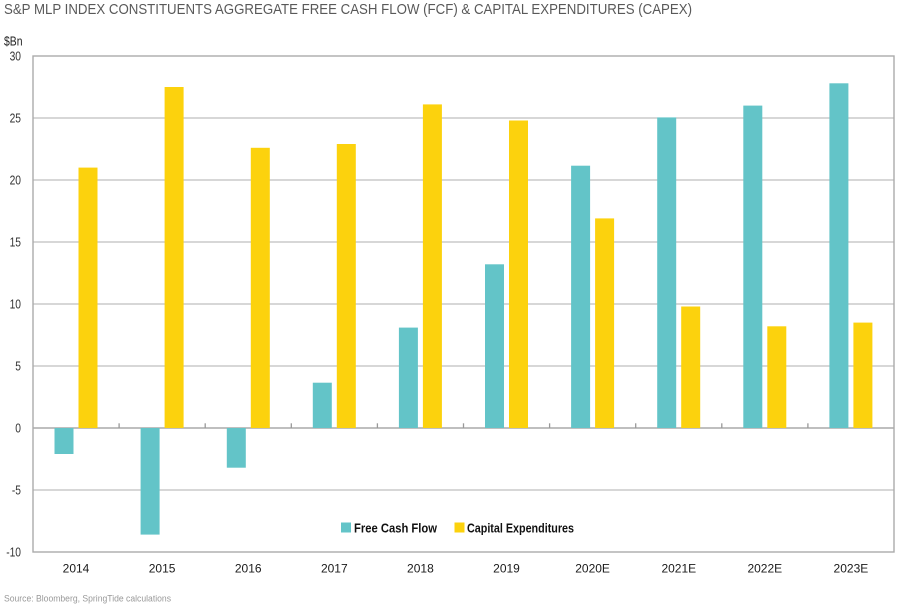 The height and width of the screenshot is (614, 906). Describe the element at coordinates (15, 56) in the screenshot. I see `svg-text: 30` at that location.